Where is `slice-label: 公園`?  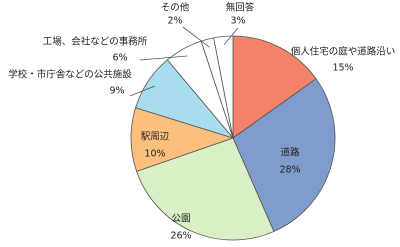
slice-label: 公園 is located at coordinates (180, 219).